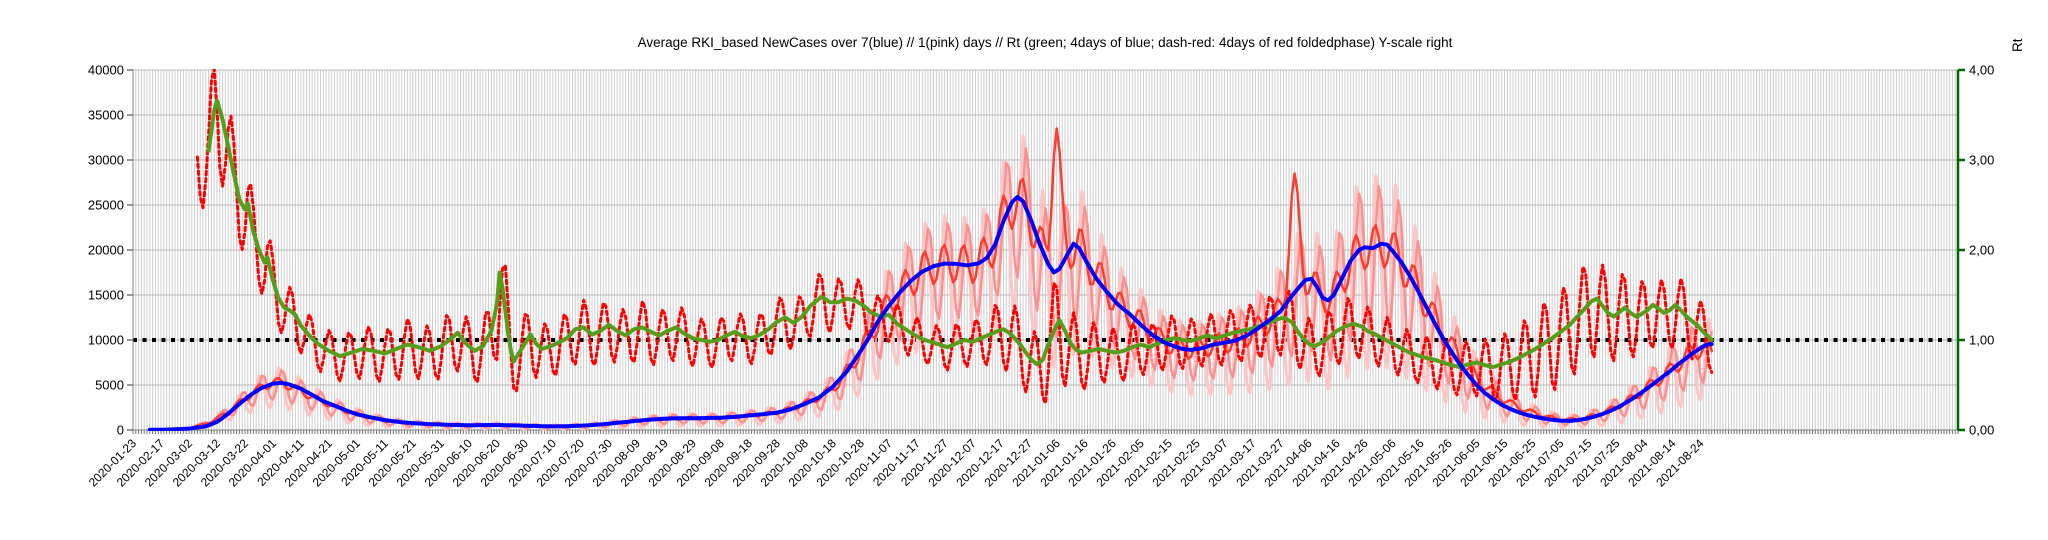 Image resolution: width=2048 pixels, height=540 pixels. What do you see at coordinates (109, 385) in the screenshot?
I see `left-axis-tick-label: 5000` at bounding box center [109, 385].